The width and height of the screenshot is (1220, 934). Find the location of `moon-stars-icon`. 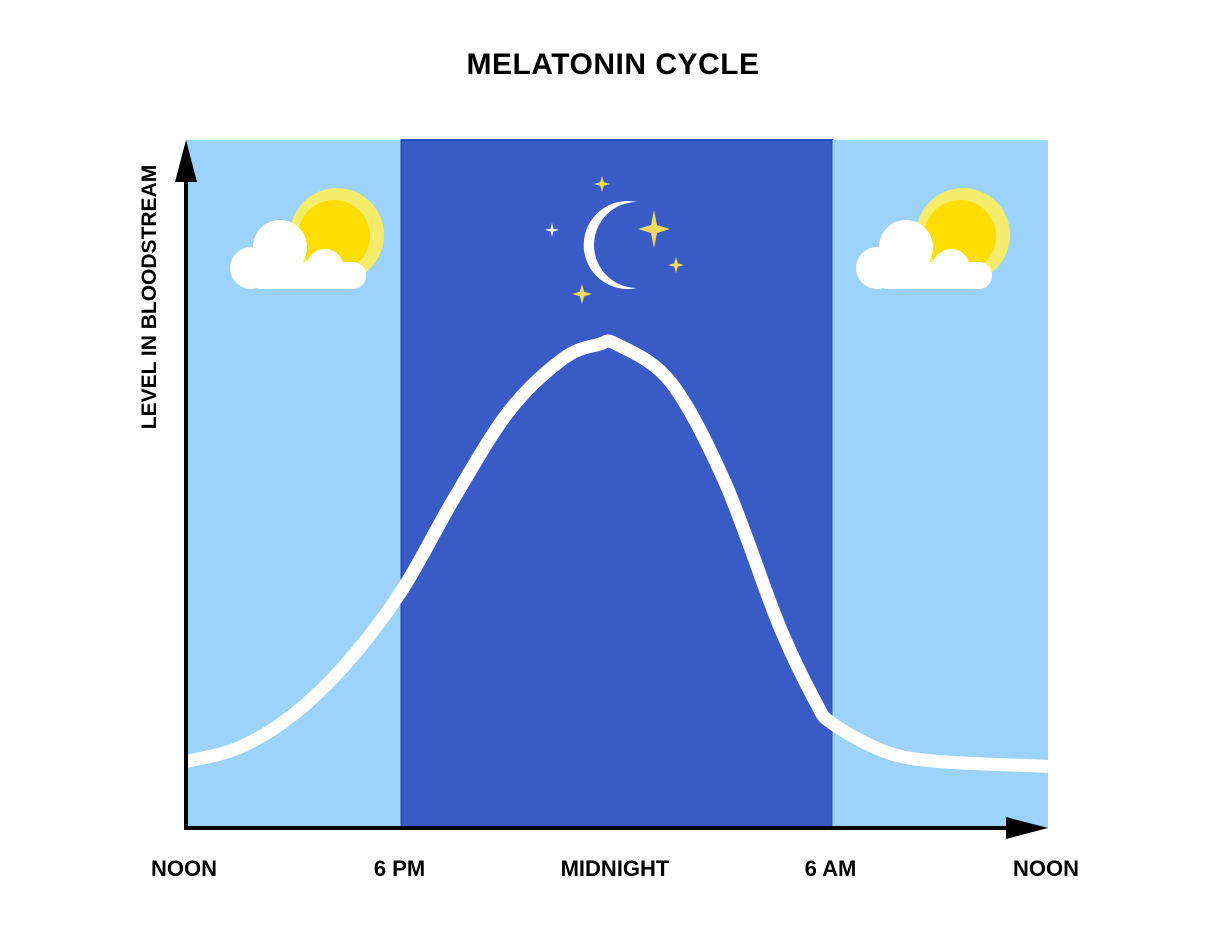

moon-stars-icon is located at coordinates (614, 240).